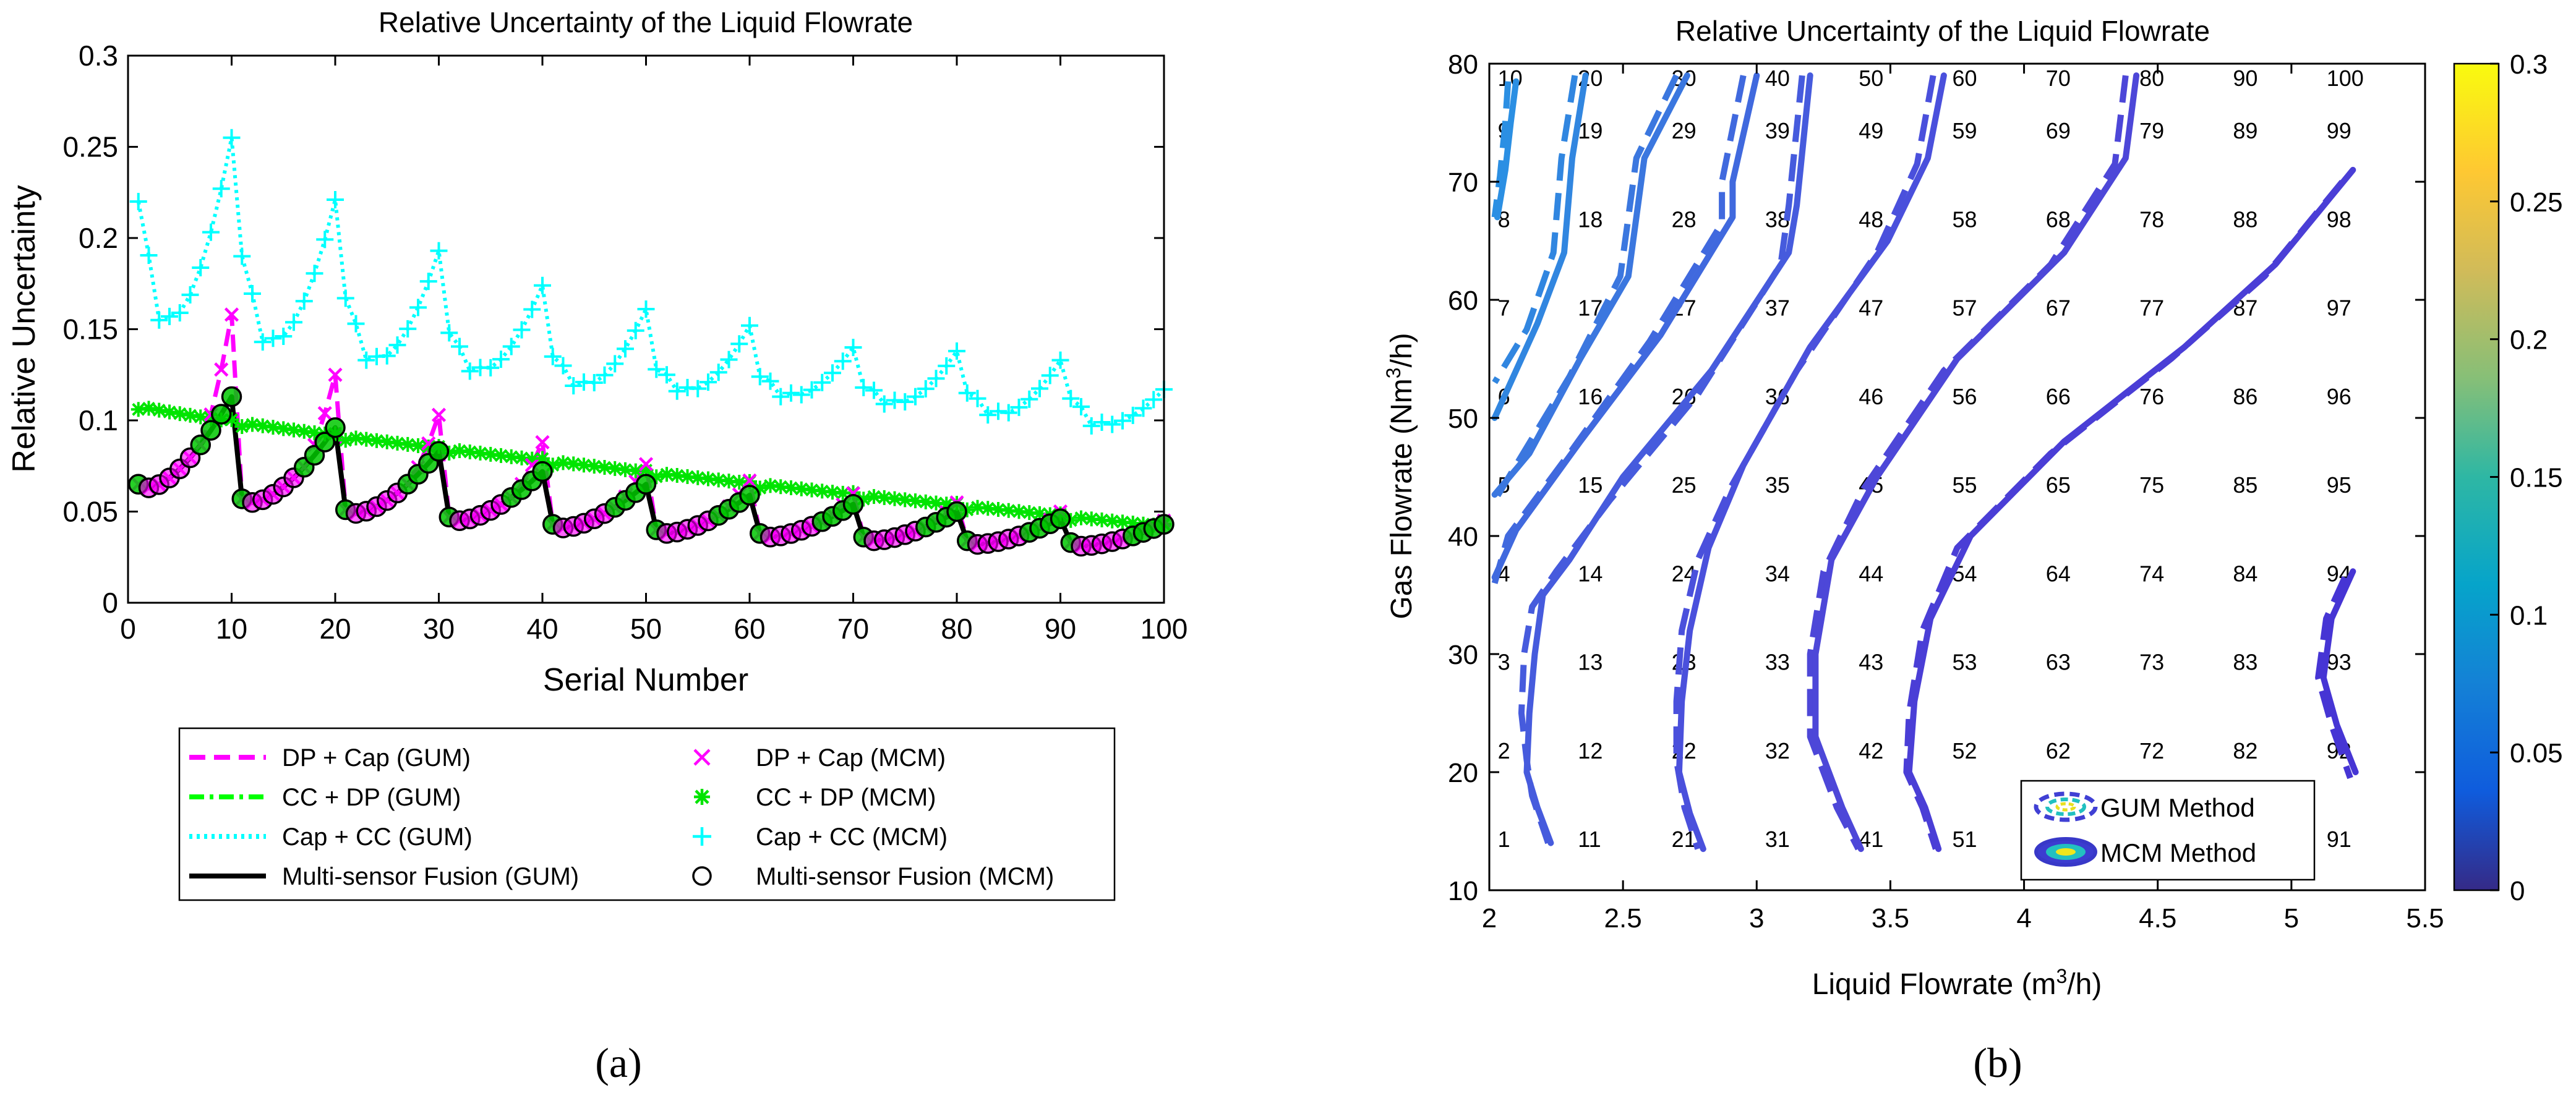 The image size is (2576, 1093). What do you see at coordinates (2245, 396) in the screenshot?
I see `grid-point-label: 86` at bounding box center [2245, 396].